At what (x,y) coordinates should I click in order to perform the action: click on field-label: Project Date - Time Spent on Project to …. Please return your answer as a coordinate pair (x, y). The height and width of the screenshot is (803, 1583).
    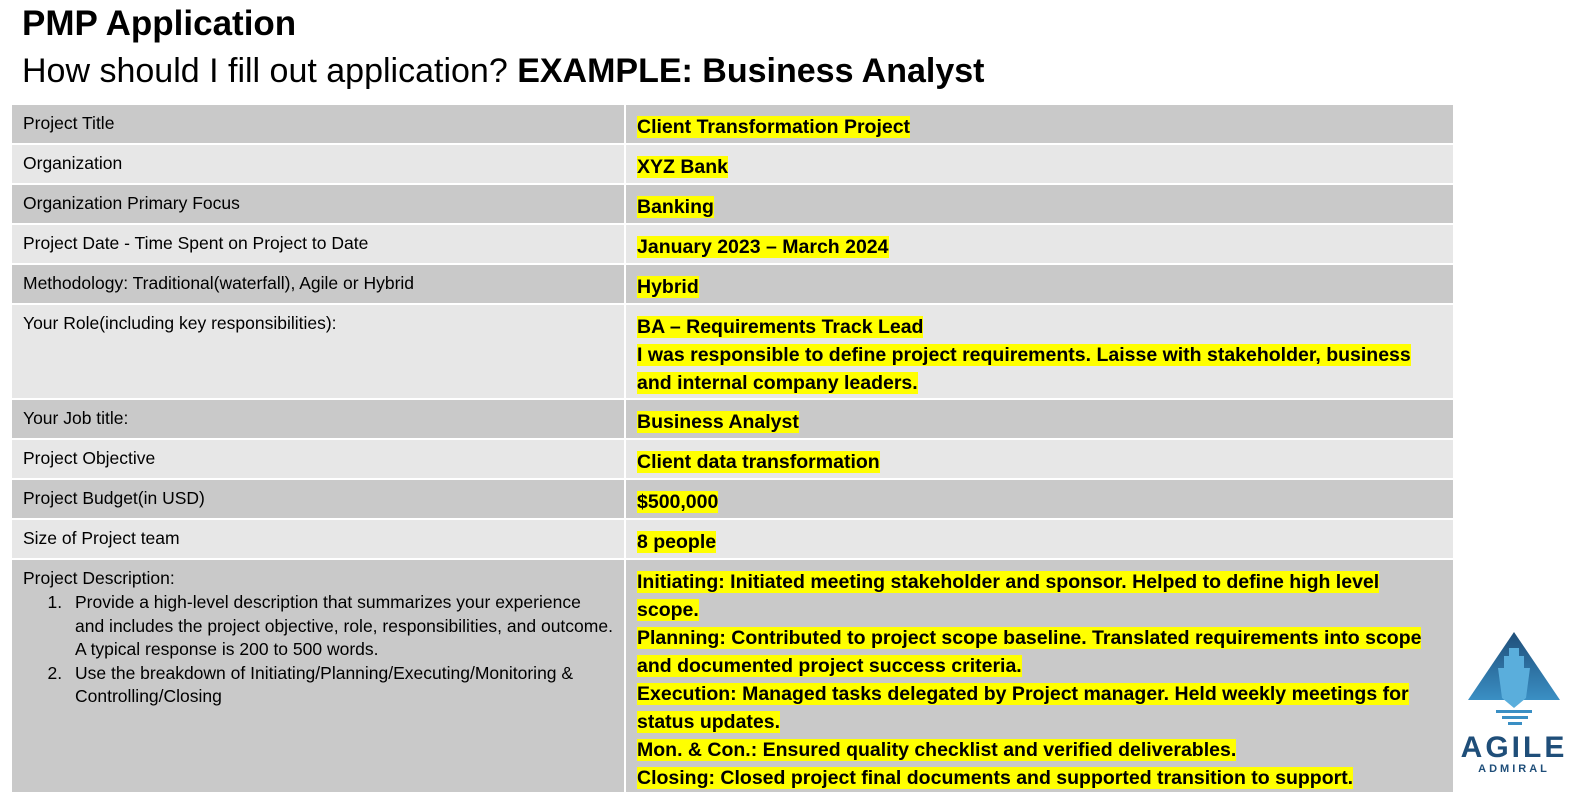
    Looking at the image, I should click on (318, 244).